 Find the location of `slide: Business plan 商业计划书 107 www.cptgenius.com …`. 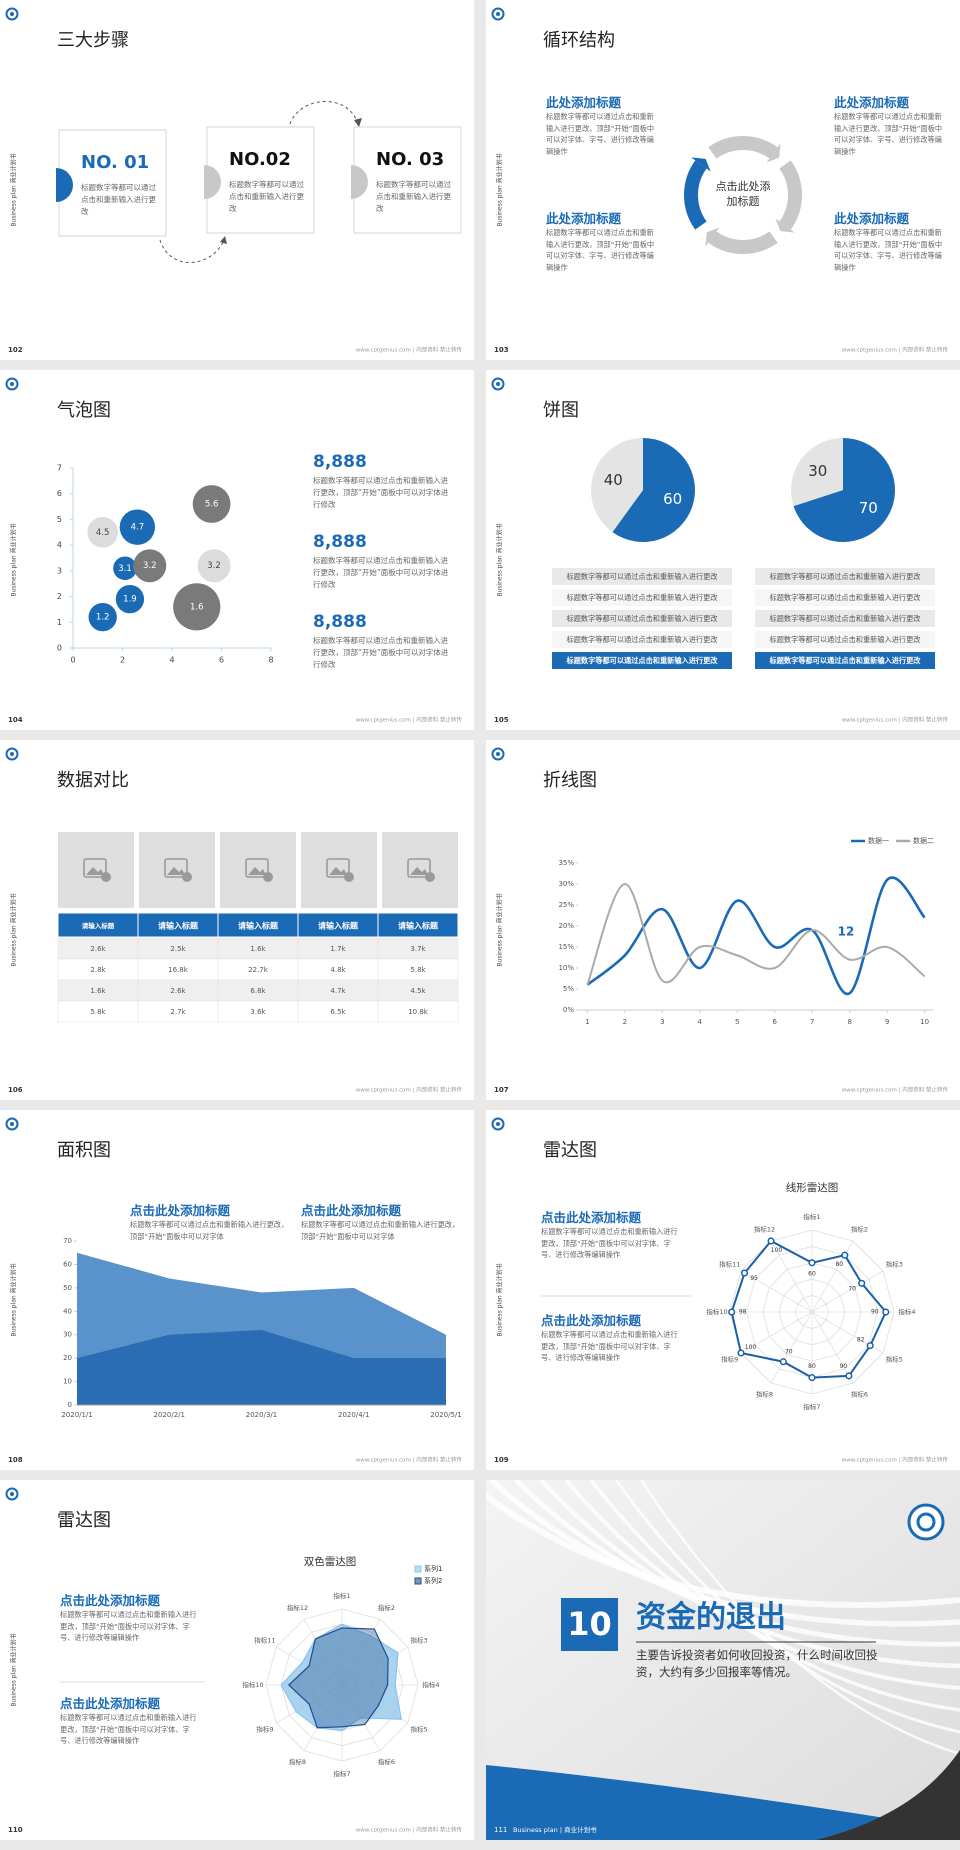

slide: Business plan 商业计划书 107 www.cptgenius.com … is located at coordinates (723, 920).